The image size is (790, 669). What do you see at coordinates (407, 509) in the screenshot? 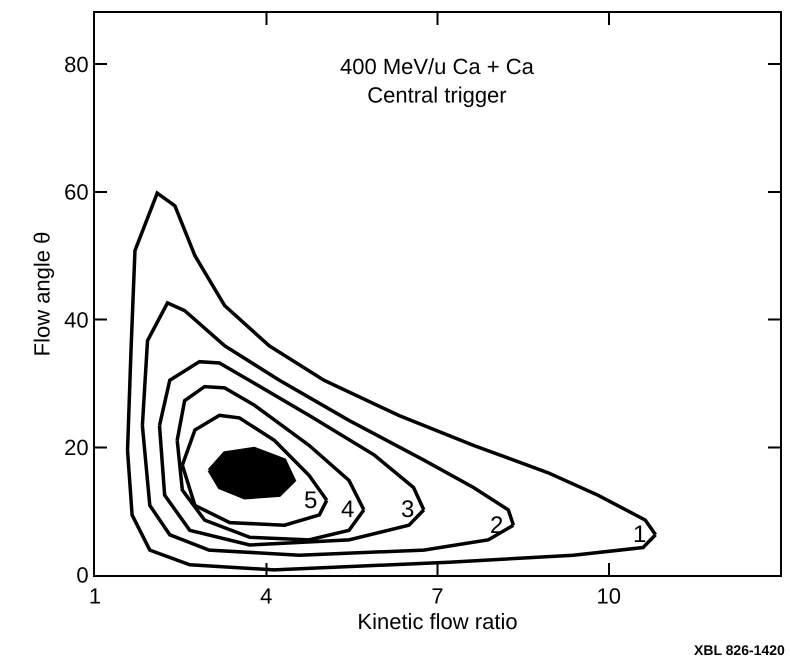
I see `series-label: 3` at bounding box center [407, 509].